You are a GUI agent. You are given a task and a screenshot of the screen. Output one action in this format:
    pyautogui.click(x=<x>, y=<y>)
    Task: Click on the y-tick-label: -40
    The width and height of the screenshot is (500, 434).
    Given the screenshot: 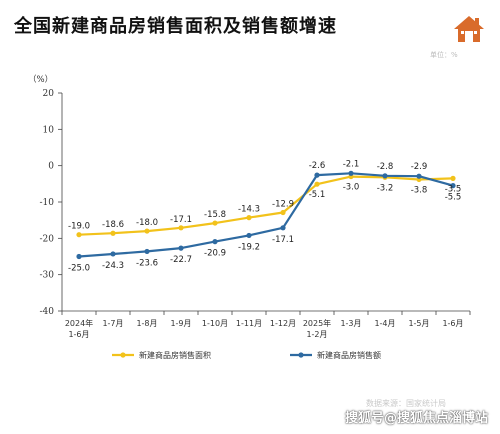 What is the action you would take?
    pyautogui.click(x=47, y=312)
    